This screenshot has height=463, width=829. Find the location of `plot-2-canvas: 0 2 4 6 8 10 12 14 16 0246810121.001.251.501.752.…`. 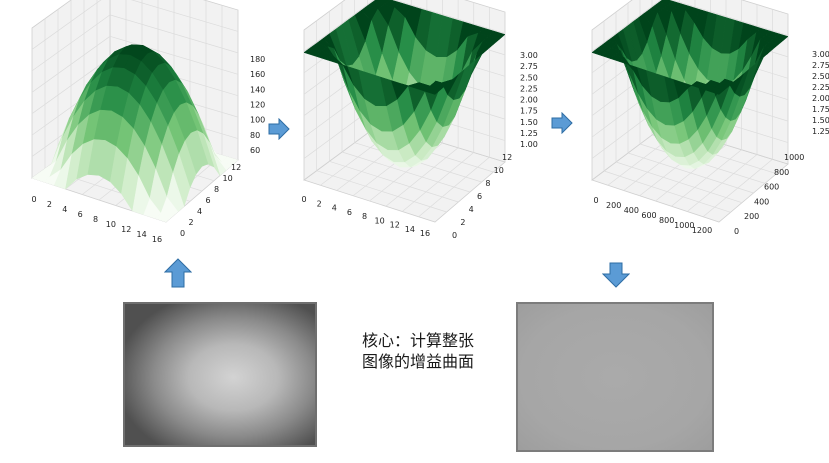

plot-2-canvas: 0 2 4 6 8 10 12 14 16 0246810121.001.251.501.752.… is located at coordinates (419, 120).